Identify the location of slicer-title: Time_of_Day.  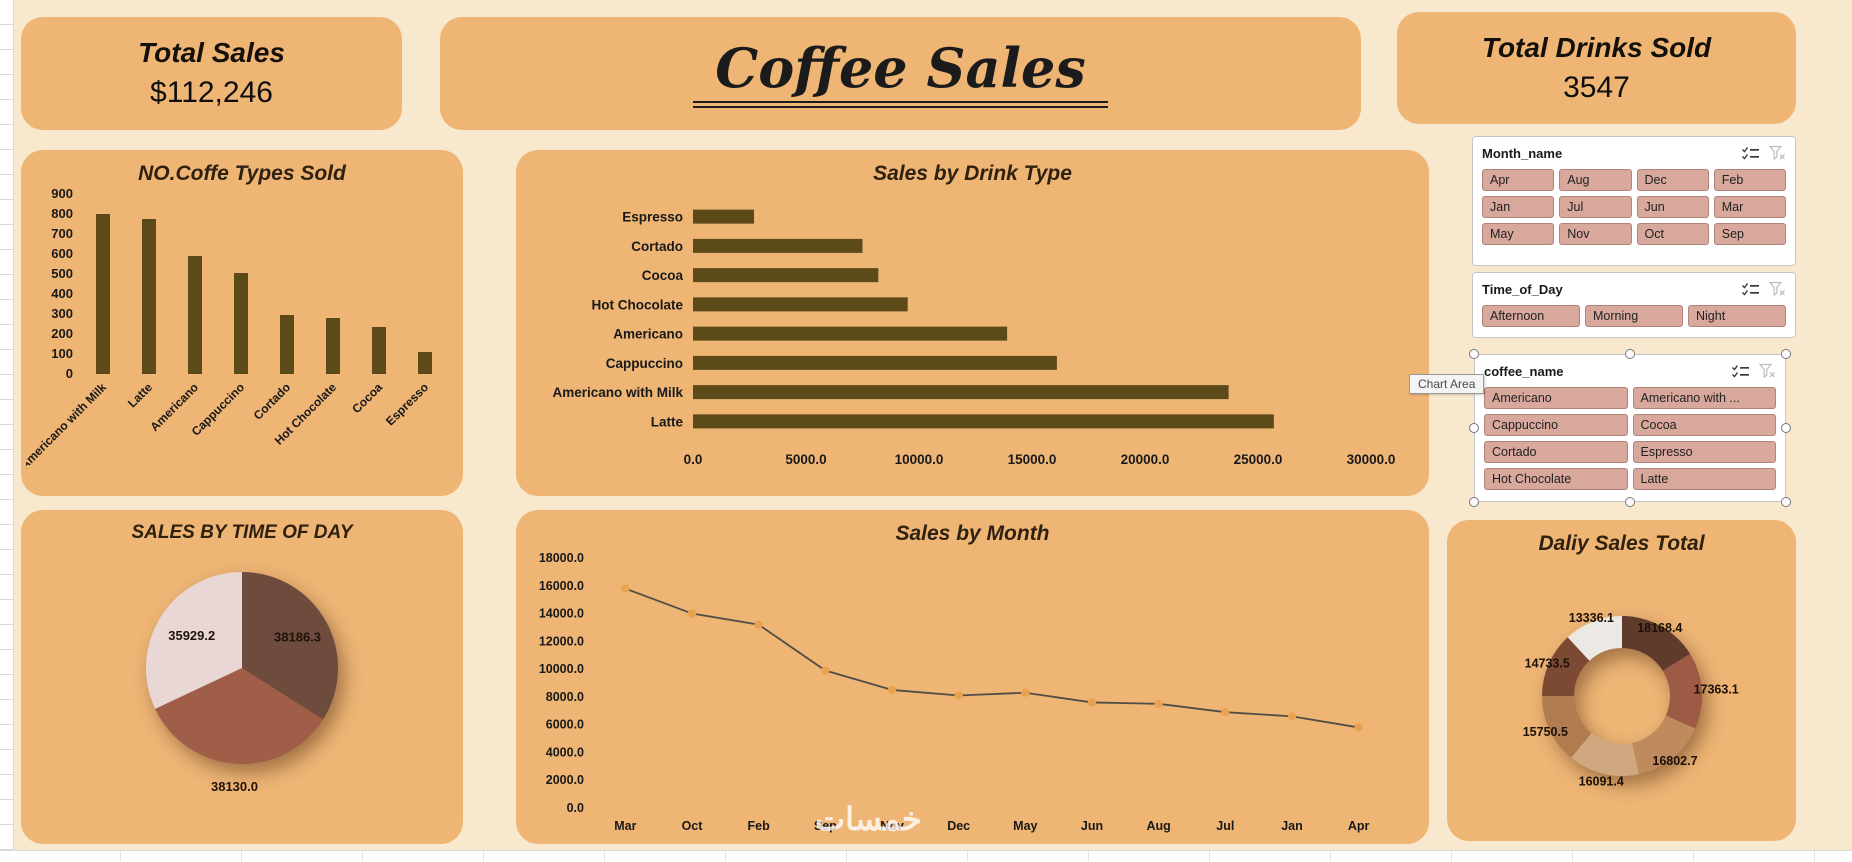
(1522, 289).